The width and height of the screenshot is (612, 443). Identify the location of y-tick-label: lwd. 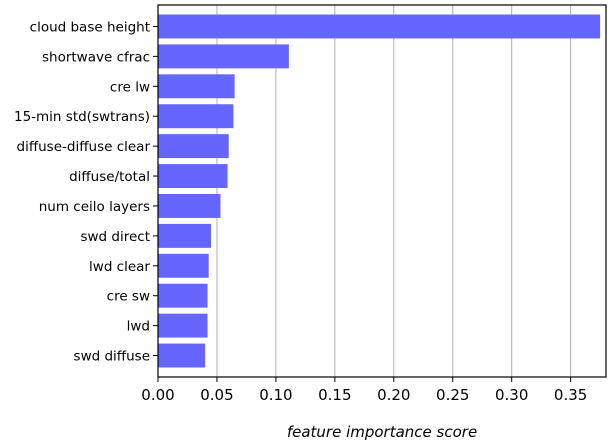
(138, 327).